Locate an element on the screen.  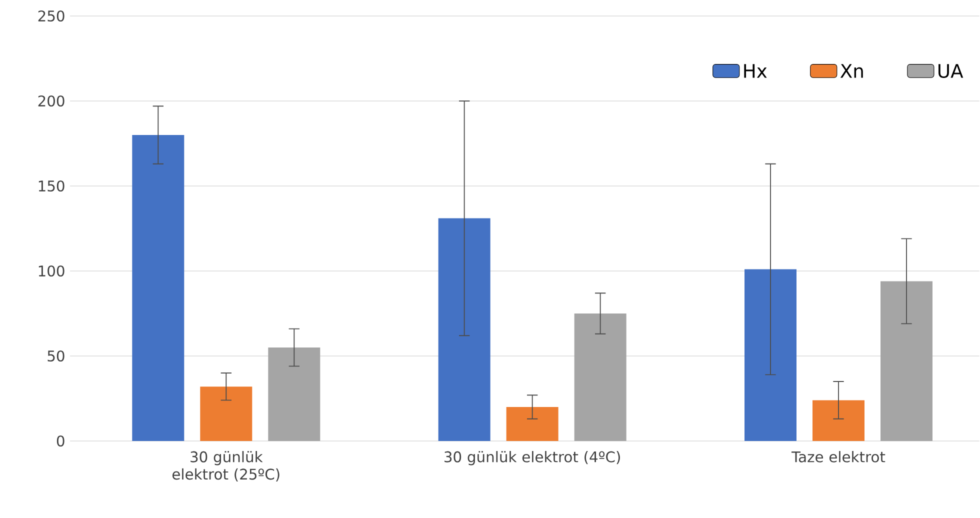
legend-label: Xn is located at coordinates (851, 71).